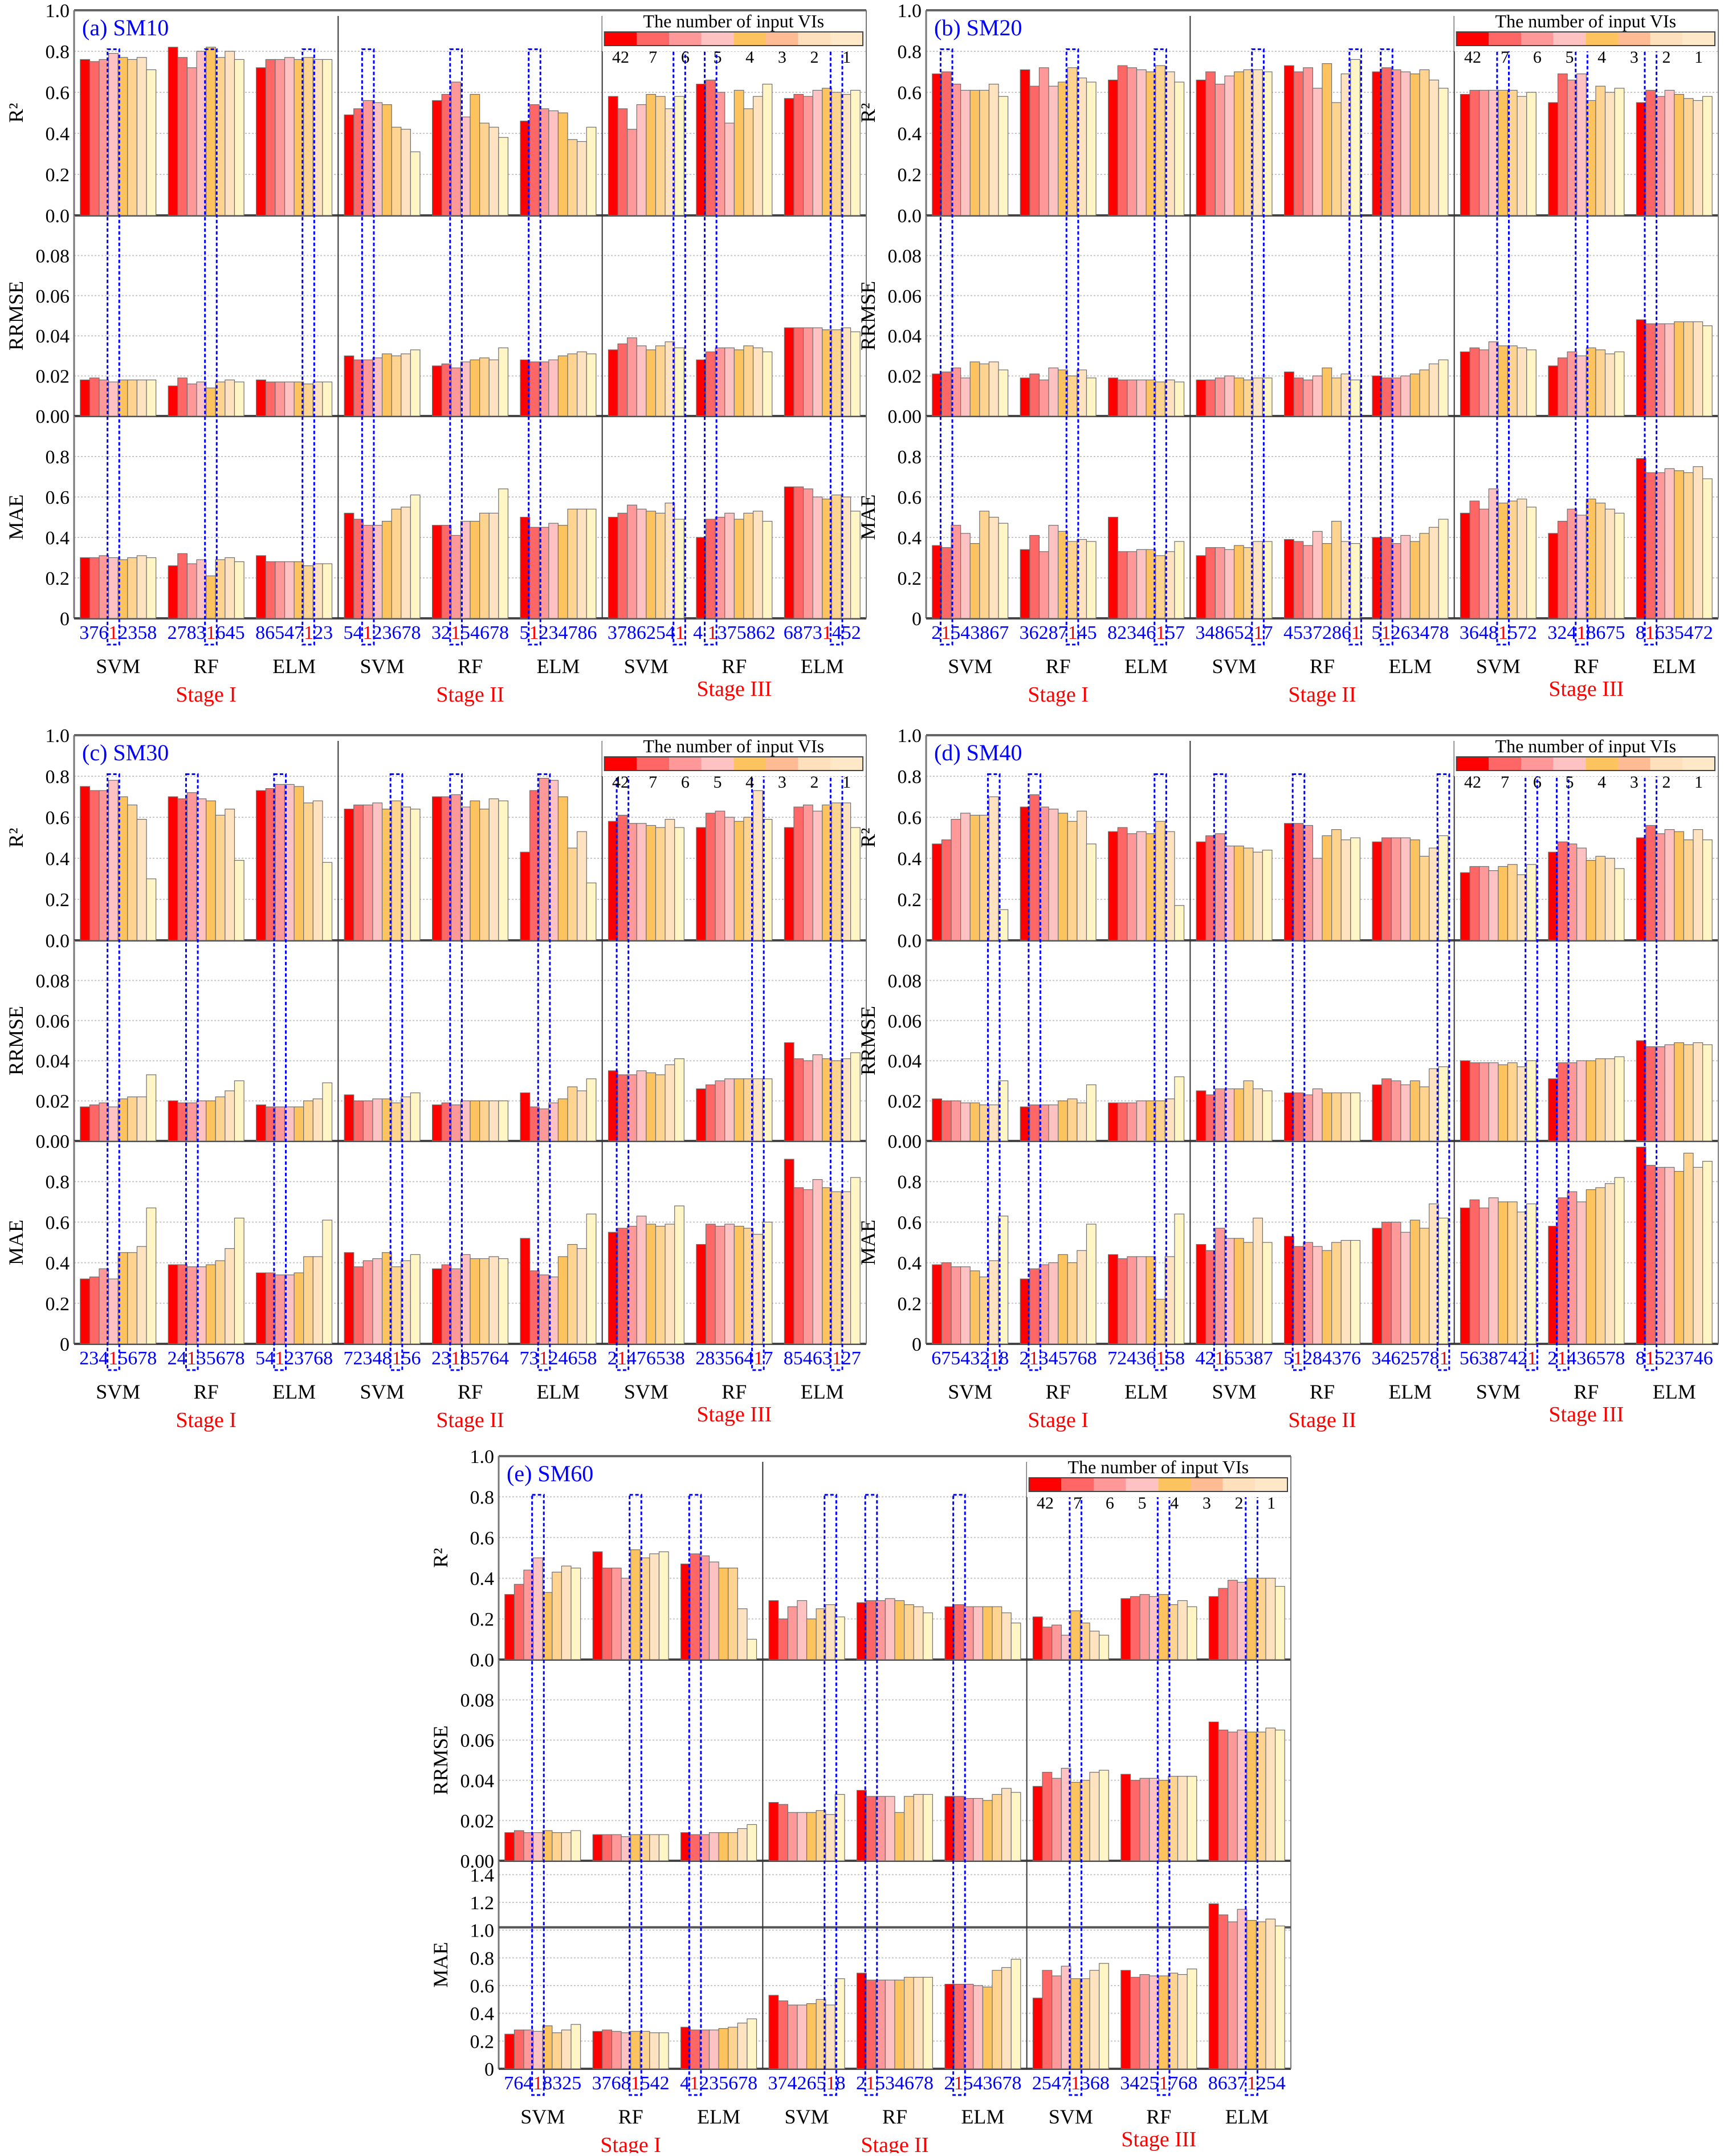 The height and width of the screenshot is (2156, 1724). What do you see at coordinates (1522, 632) in the screenshot?
I see `vi-order-digits: 572` at bounding box center [1522, 632].